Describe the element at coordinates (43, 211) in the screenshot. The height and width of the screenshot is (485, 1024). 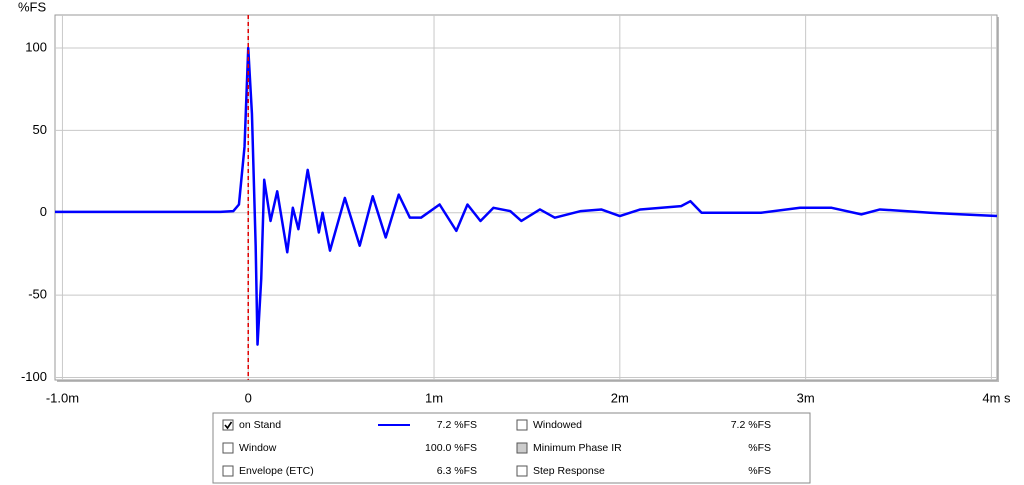
I see `y-tick-label: 0` at that location.